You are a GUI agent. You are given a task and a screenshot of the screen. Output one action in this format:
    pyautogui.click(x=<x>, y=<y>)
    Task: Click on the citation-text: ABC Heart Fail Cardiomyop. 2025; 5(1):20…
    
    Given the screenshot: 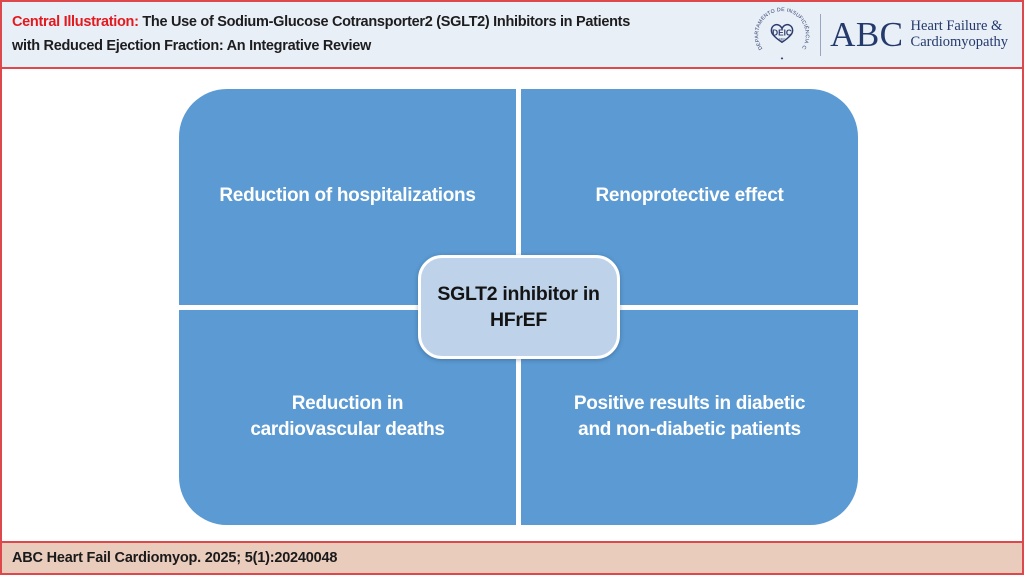 What is the action you would take?
    pyautogui.click(x=175, y=558)
    